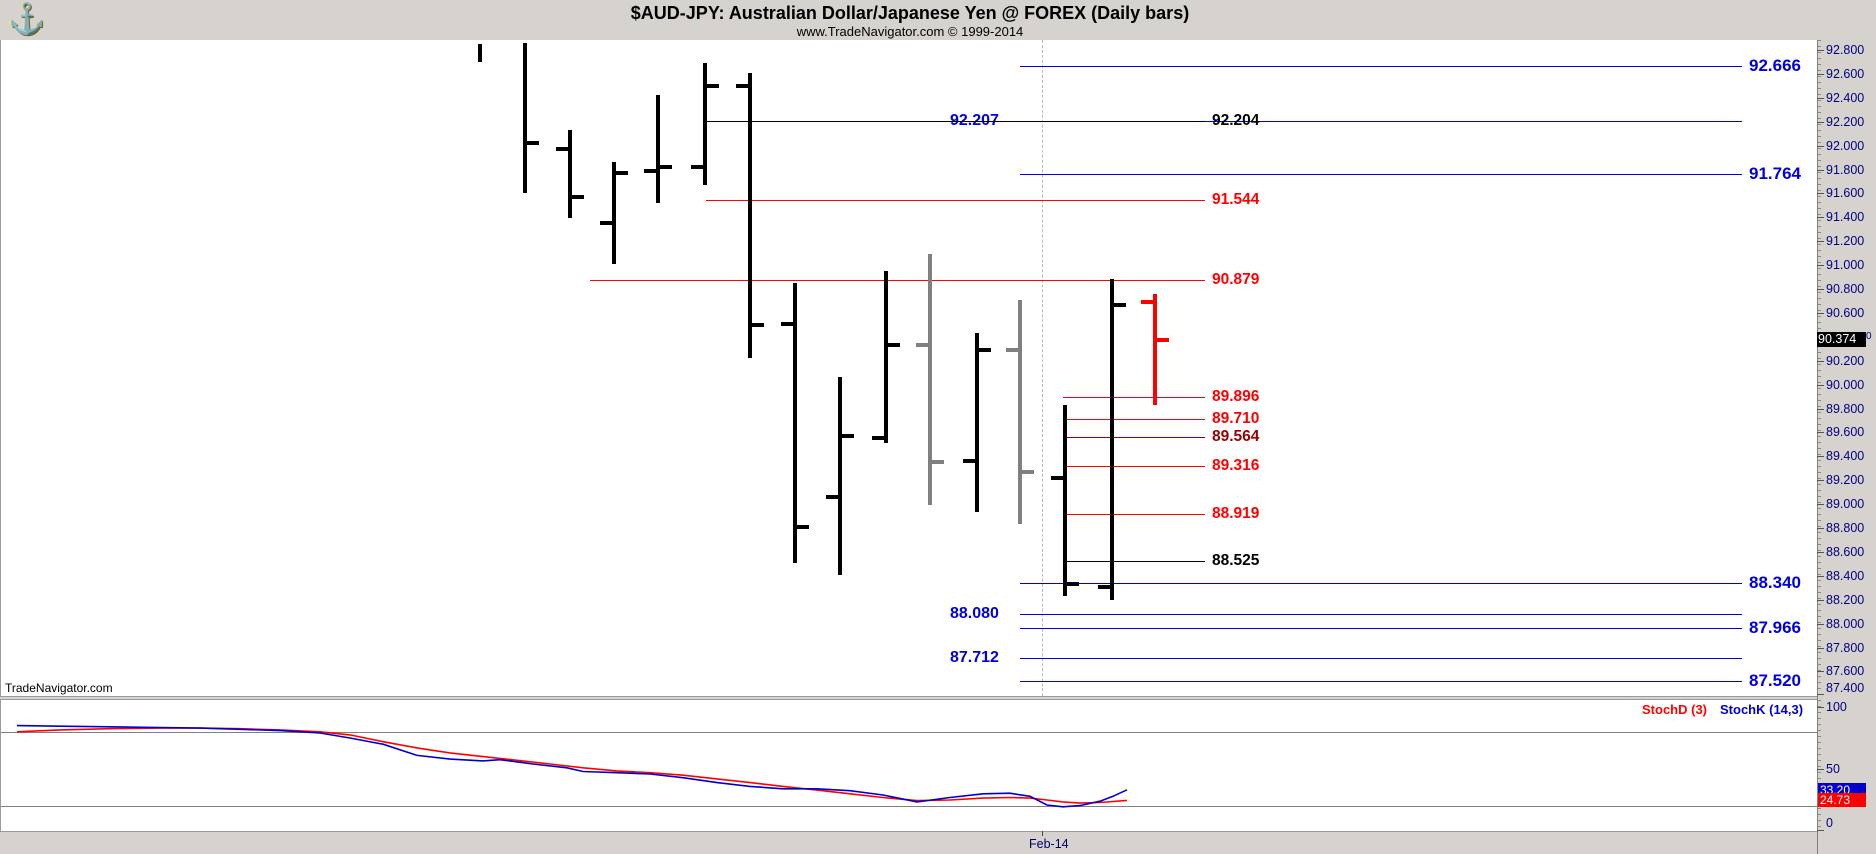 The image size is (1876, 854). Describe the element at coordinates (1842, 800) in the screenshot. I see `stoch-d-value-box: 24.73` at that location.